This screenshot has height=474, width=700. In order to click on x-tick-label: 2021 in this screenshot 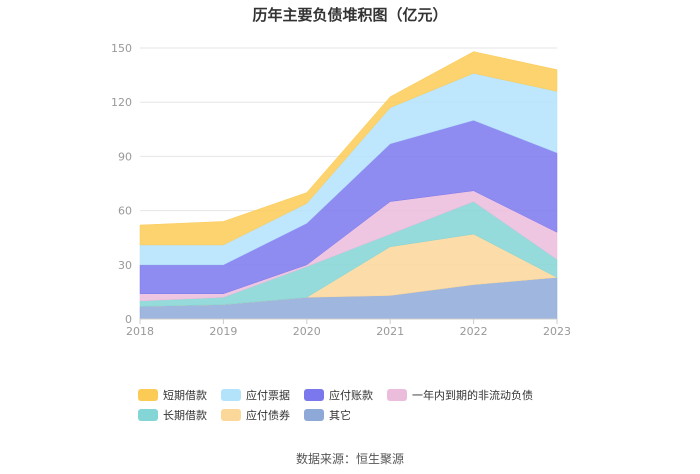, I will do `click(390, 331)`.